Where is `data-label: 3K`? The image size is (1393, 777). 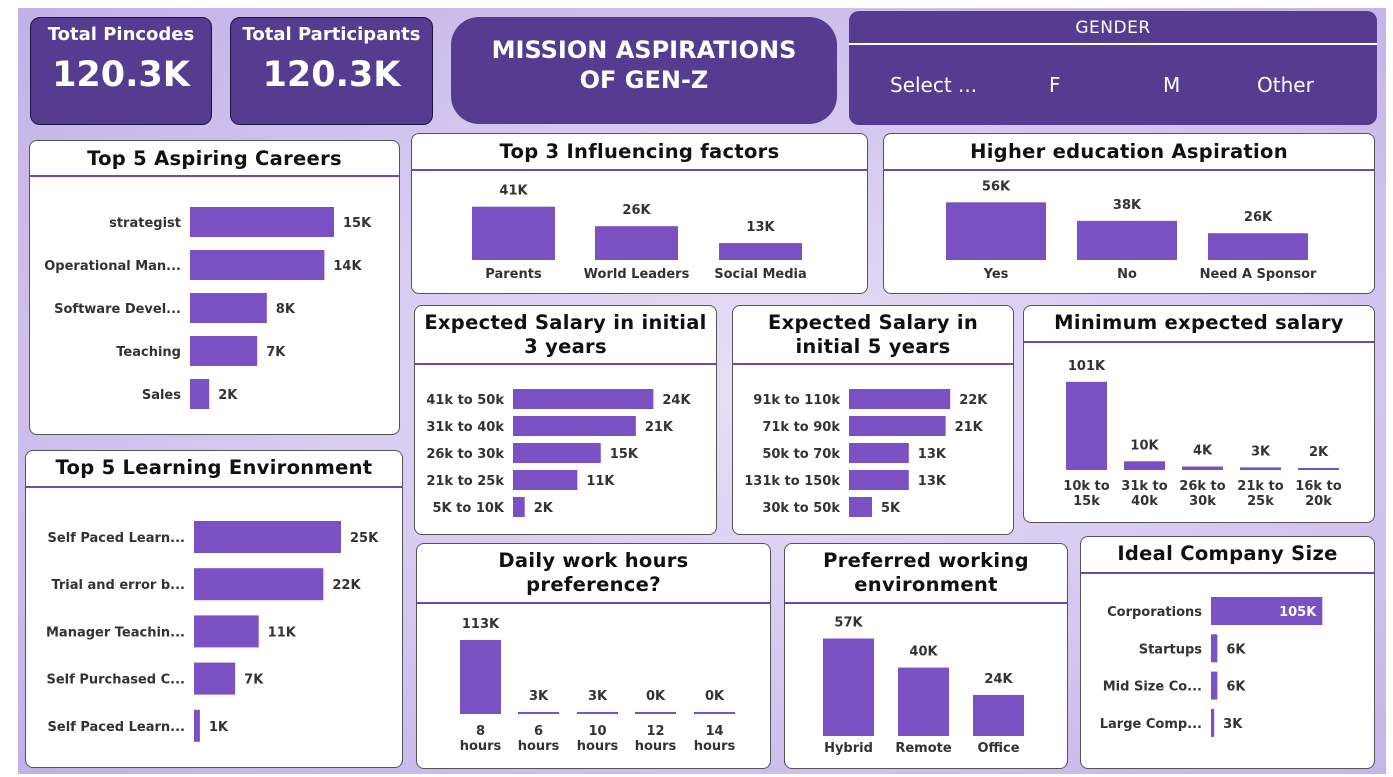 data-label: 3K is located at coordinates (1261, 451).